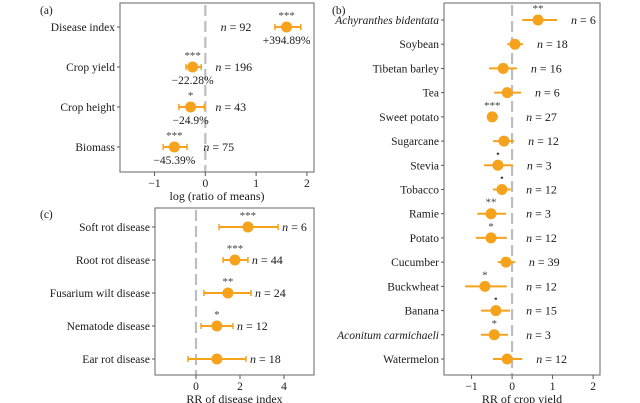 Image resolution: width=640 pixels, height=403 pixels. Describe the element at coordinates (475, 141) in the screenshot. I see `forest-row: Sugarcane n = 12` at that location.